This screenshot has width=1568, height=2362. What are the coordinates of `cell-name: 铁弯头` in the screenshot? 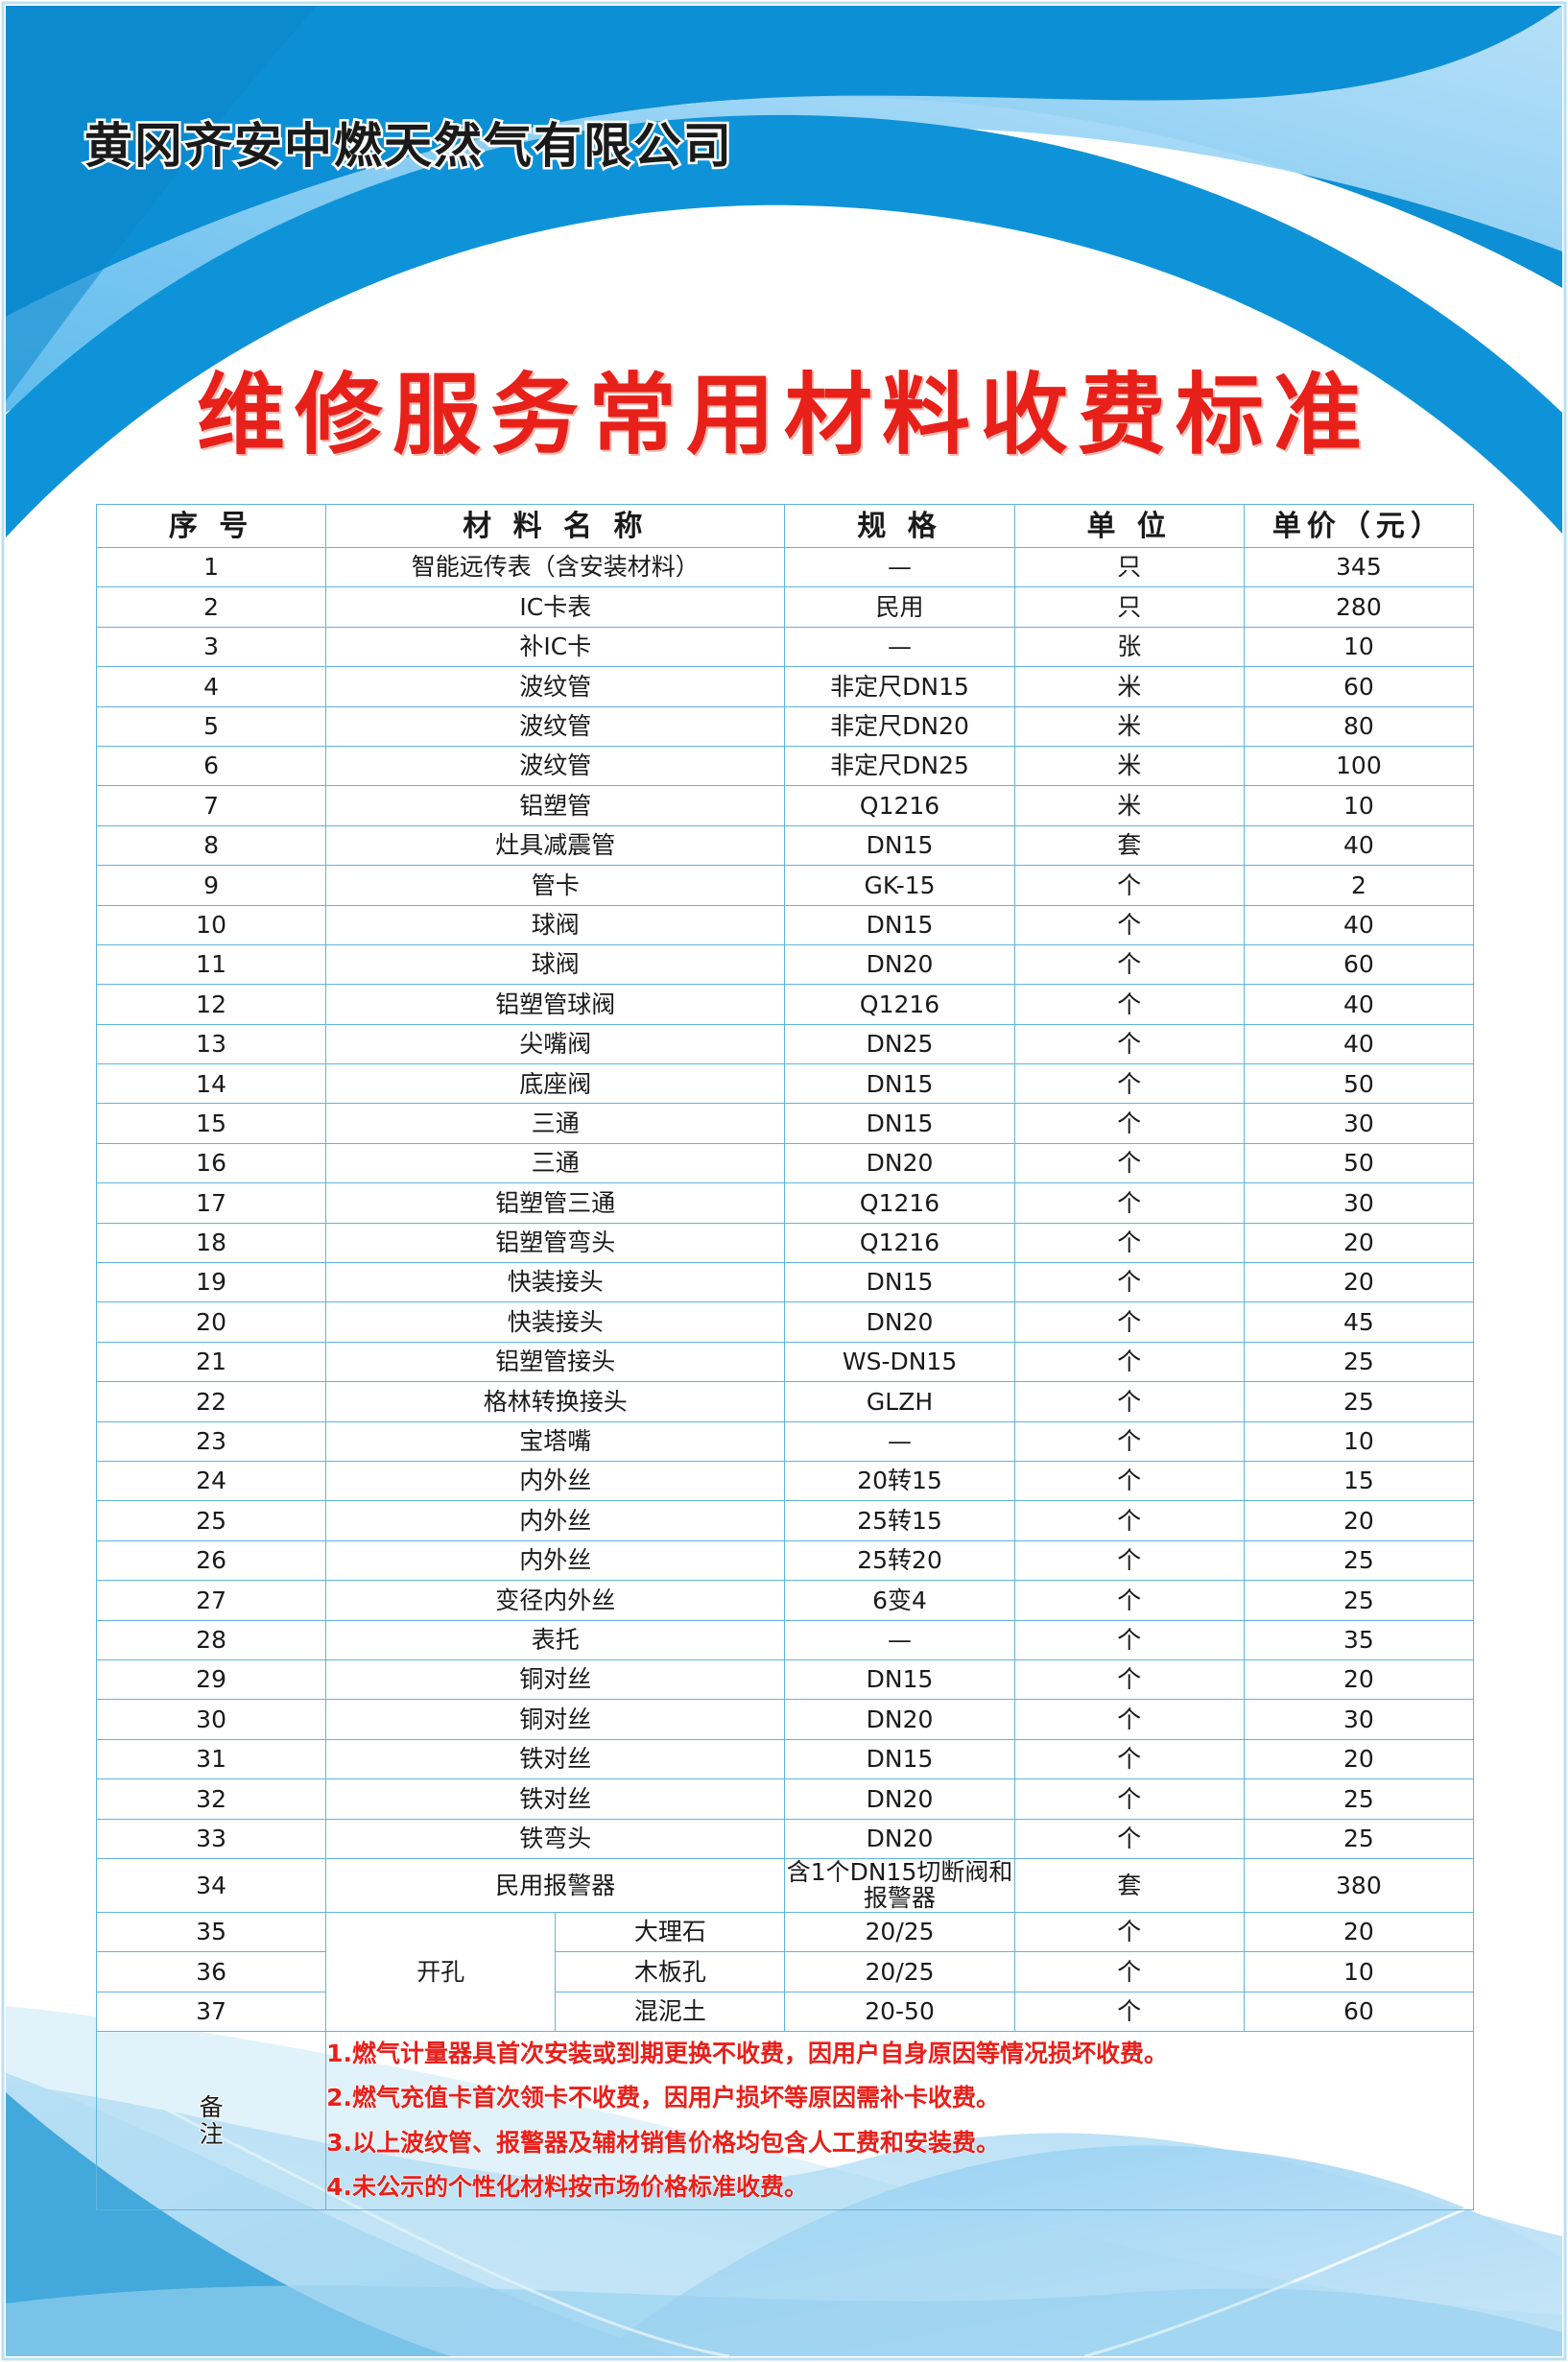 It's located at (555, 1838).